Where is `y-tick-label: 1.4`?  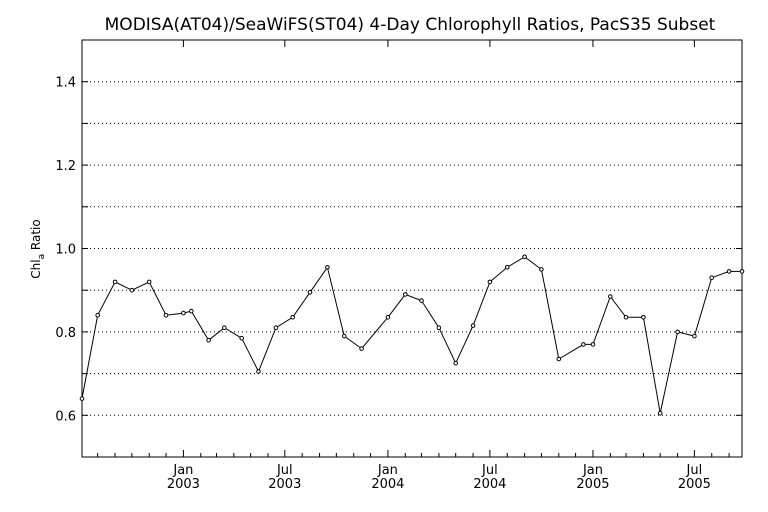
y-tick-label: 1.4 is located at coordinates (65, 83).